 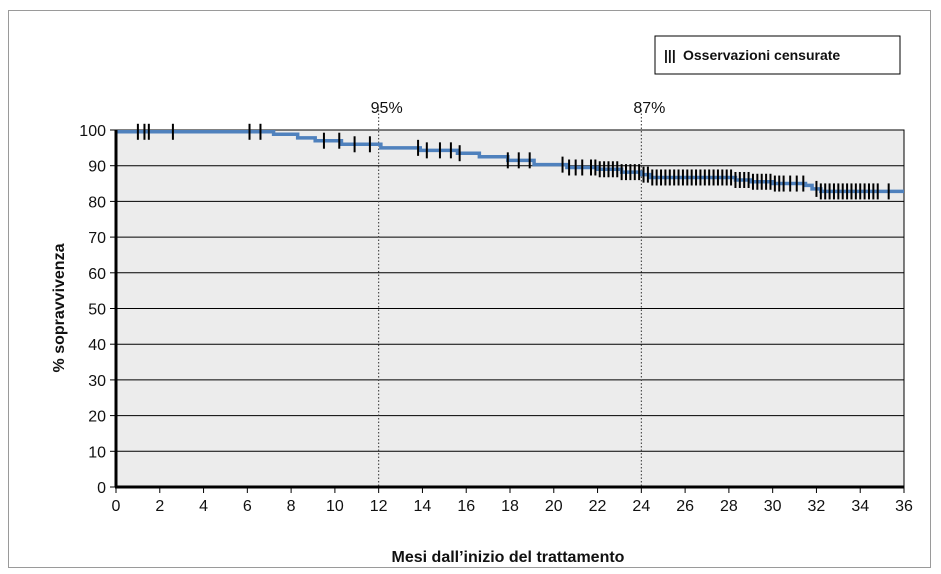 What do you see at coordinates (97, 381) in the screenshot?
I see `y-tick-label: 30` at bounding box center [97, 381].